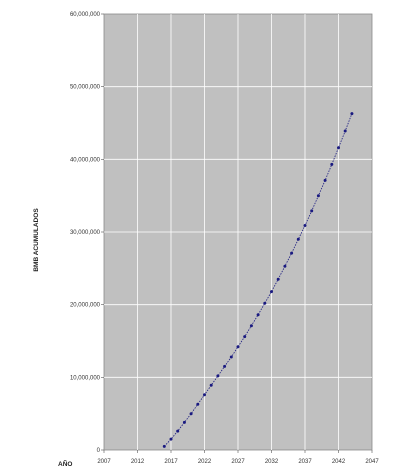  Describe the element at coordinates (372, 462) in the screenshot. I see `x-tick-label: 2047` at that location.